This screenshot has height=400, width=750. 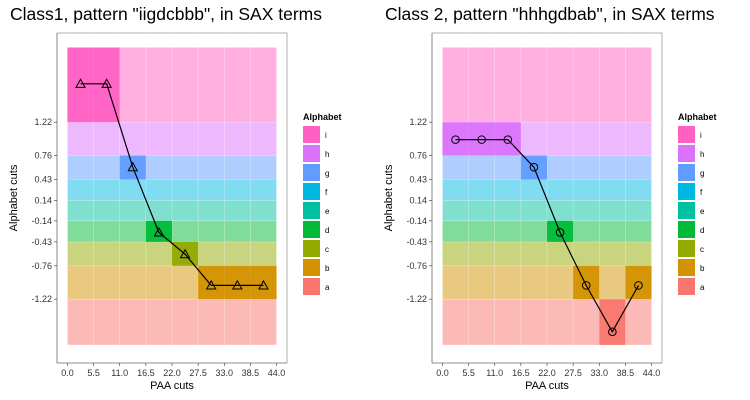 I want to click on legend-label-a: a, so click(x=327, y=287).